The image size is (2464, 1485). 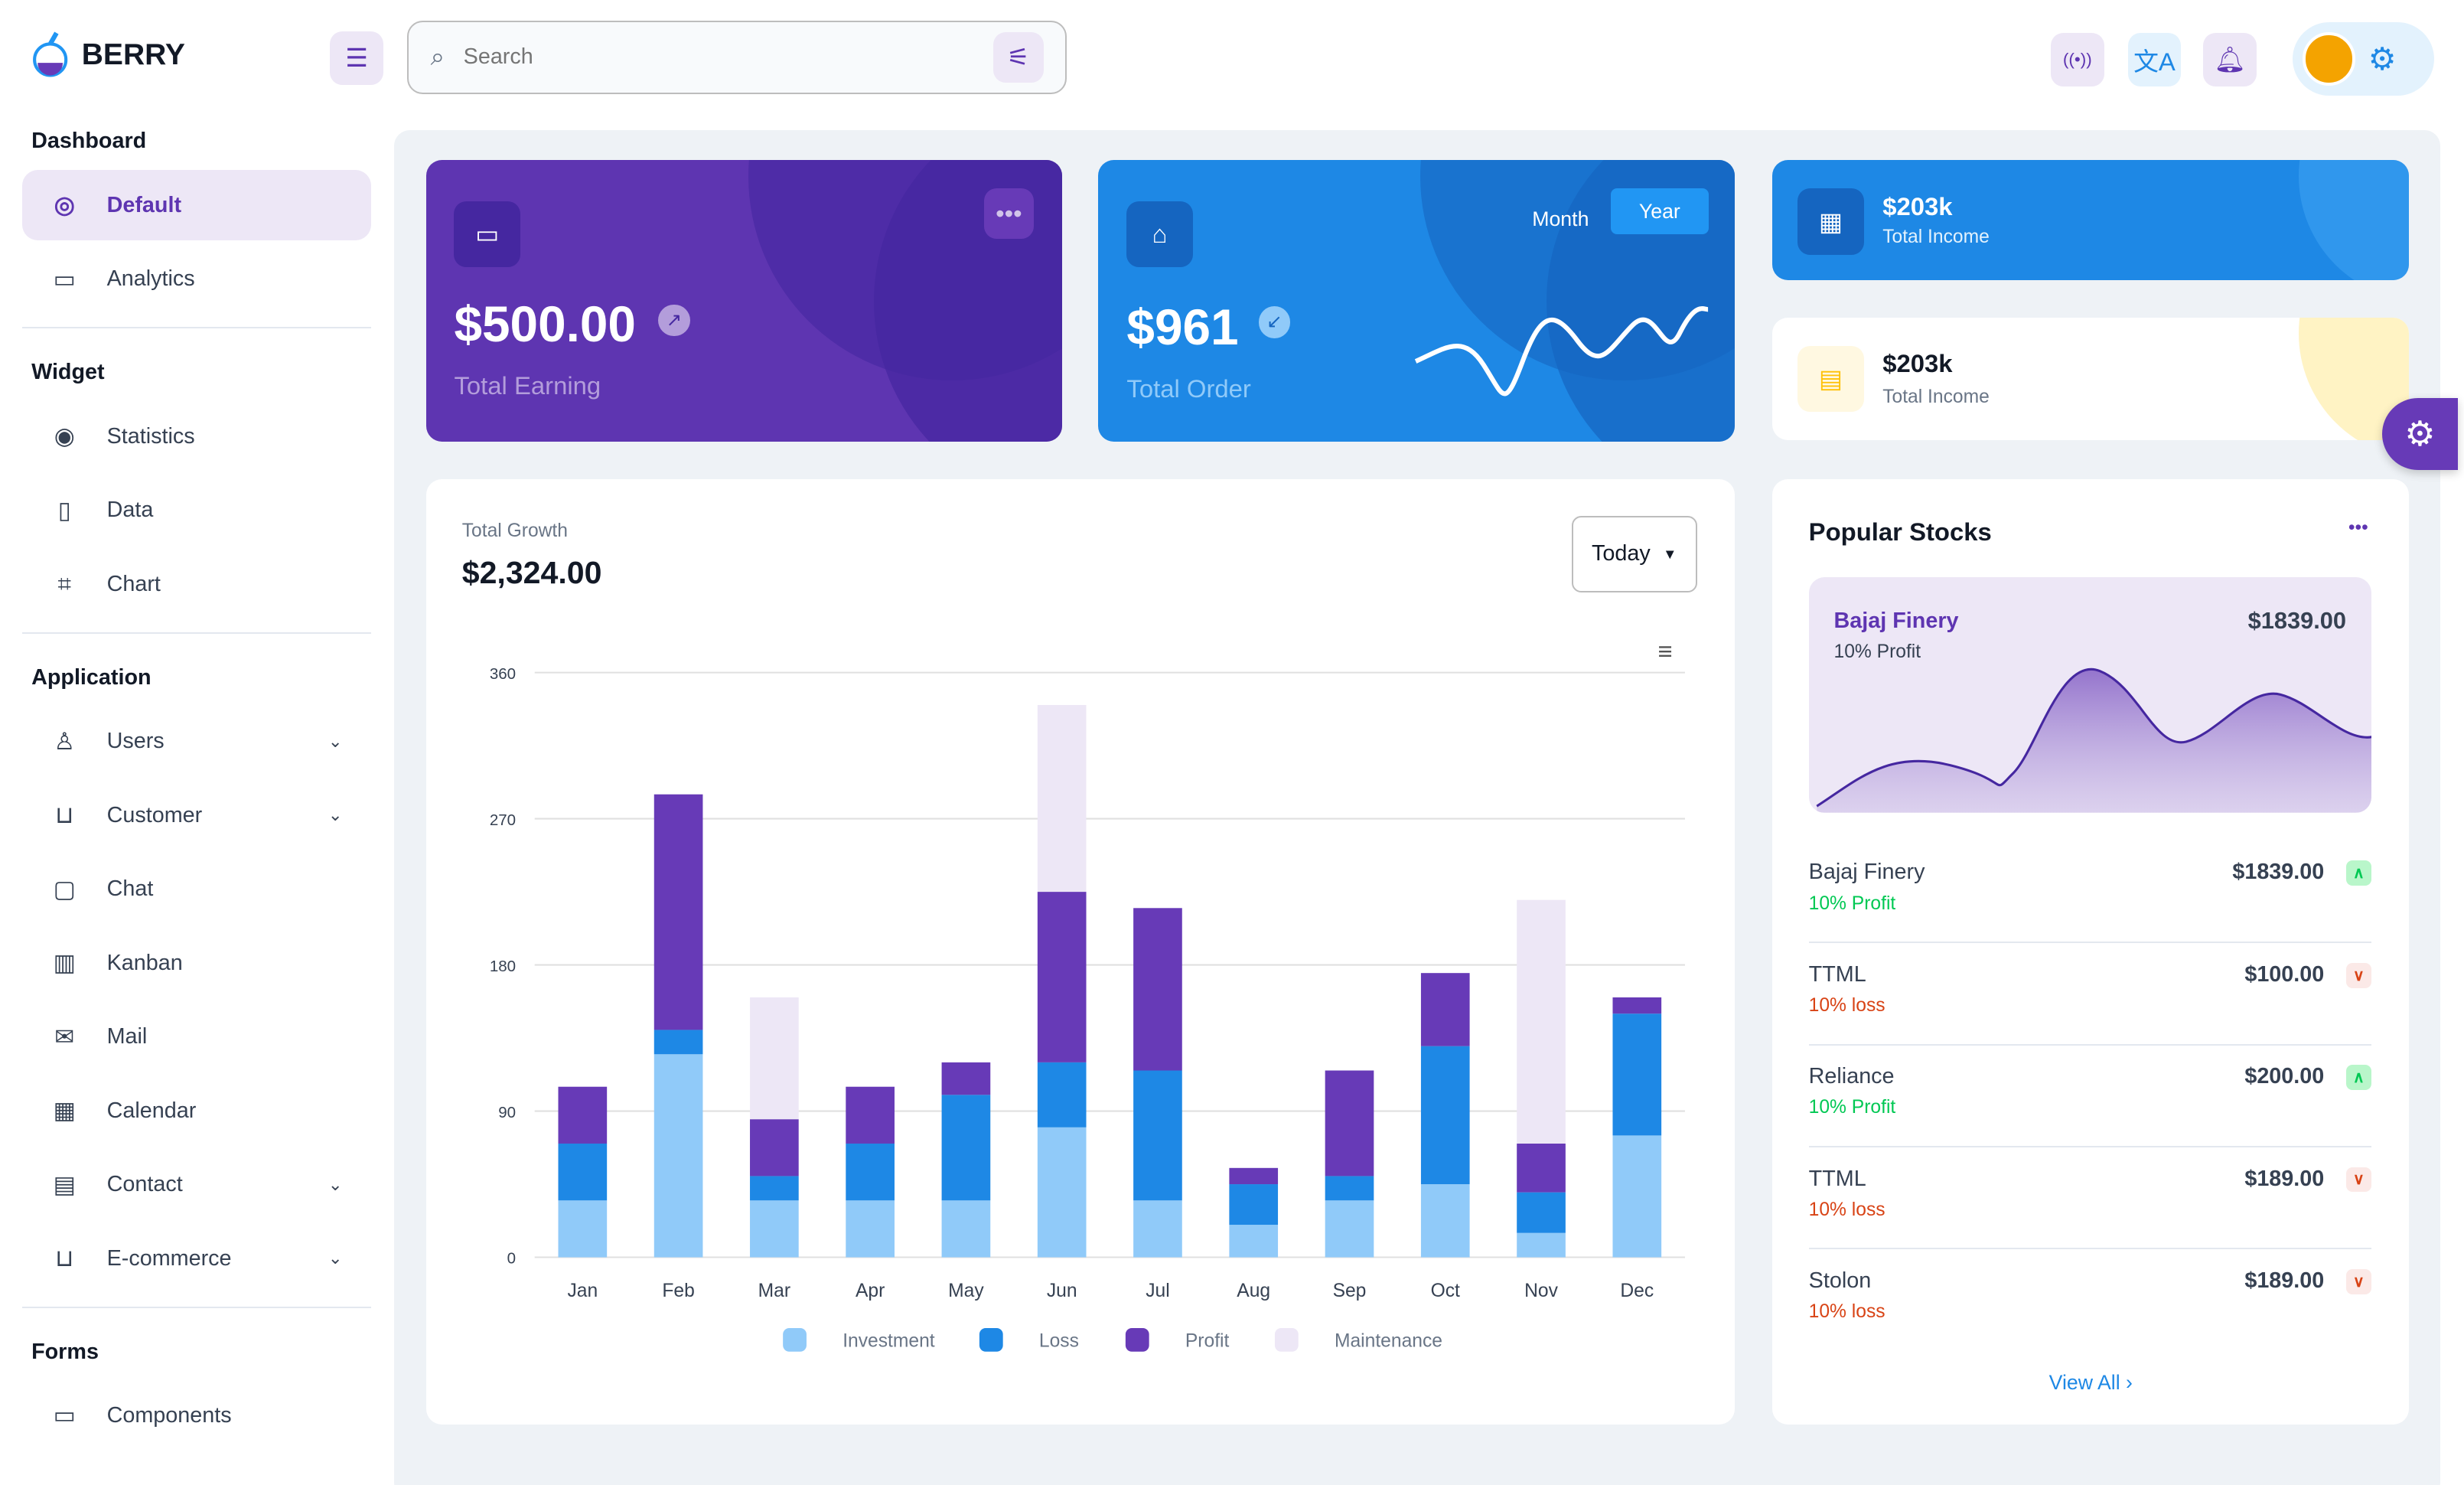 What do you see at coordinates (197, 1036) in the screenshot?
I see `sidebar-item-mail: ✉ Mail` at bounding box center [197, 1036].